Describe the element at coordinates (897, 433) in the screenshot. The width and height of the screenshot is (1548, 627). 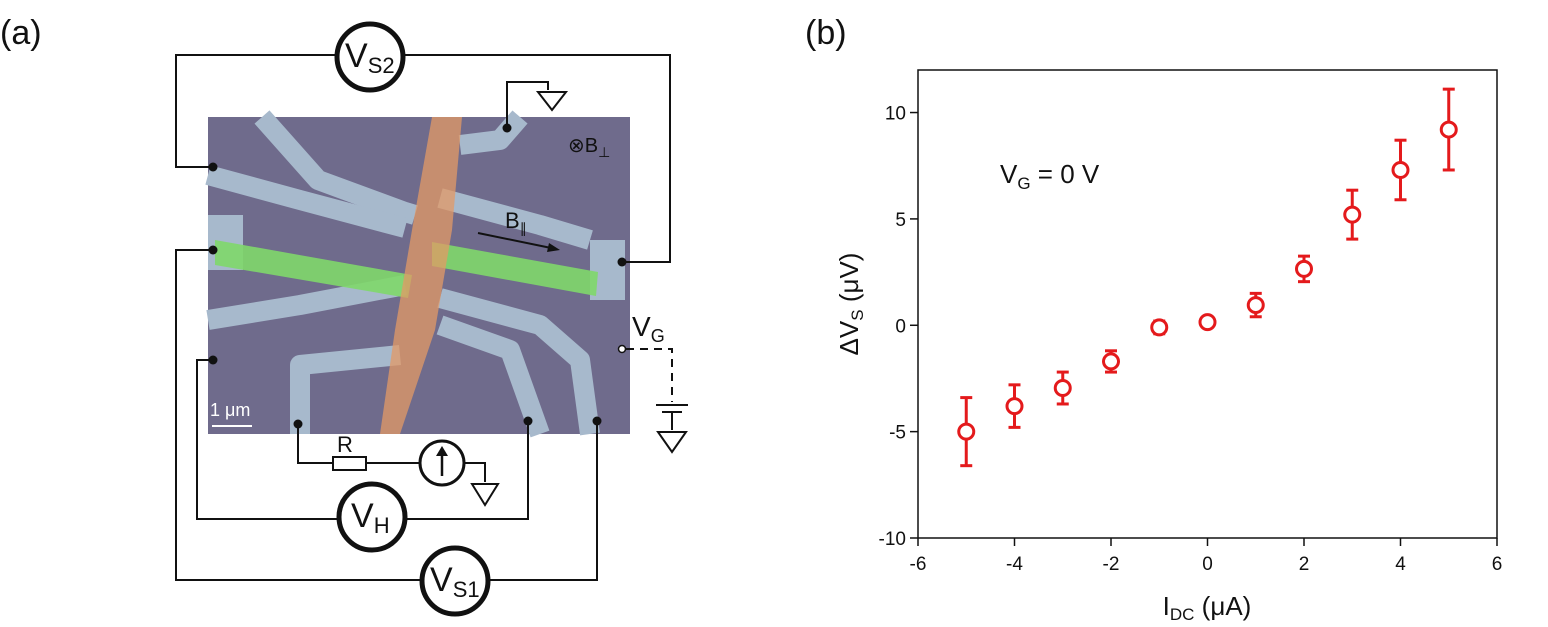
I see `y-tick-label: -5` at that location.